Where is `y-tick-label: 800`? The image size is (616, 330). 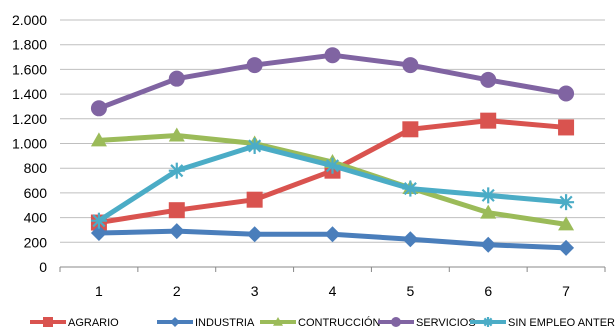 y-tick-label: 800 is located at coordinates (36, 168).